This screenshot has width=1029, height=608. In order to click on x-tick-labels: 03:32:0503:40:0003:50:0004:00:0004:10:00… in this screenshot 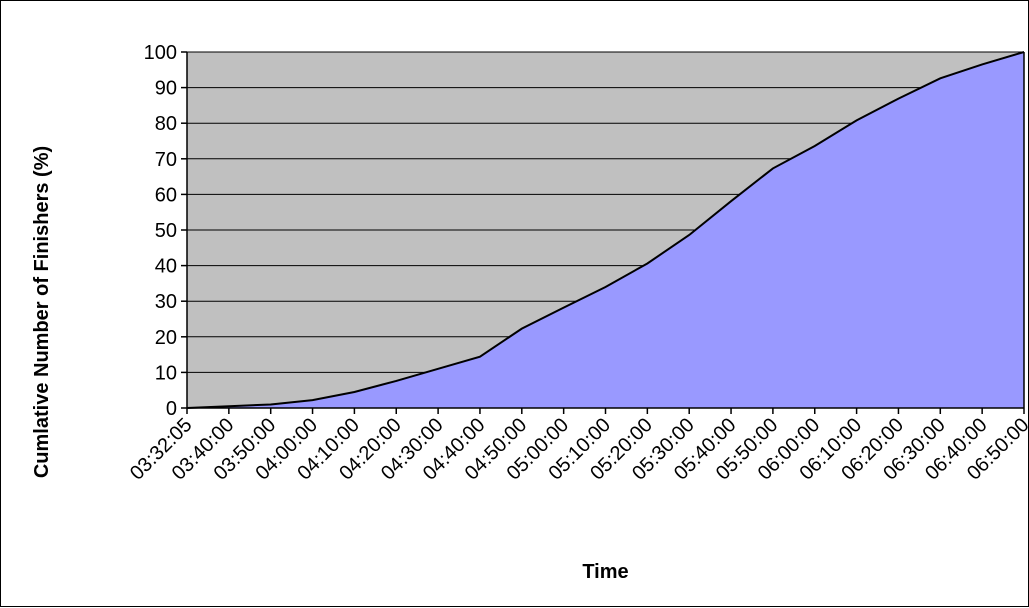, I will do `click(577, 449)`.